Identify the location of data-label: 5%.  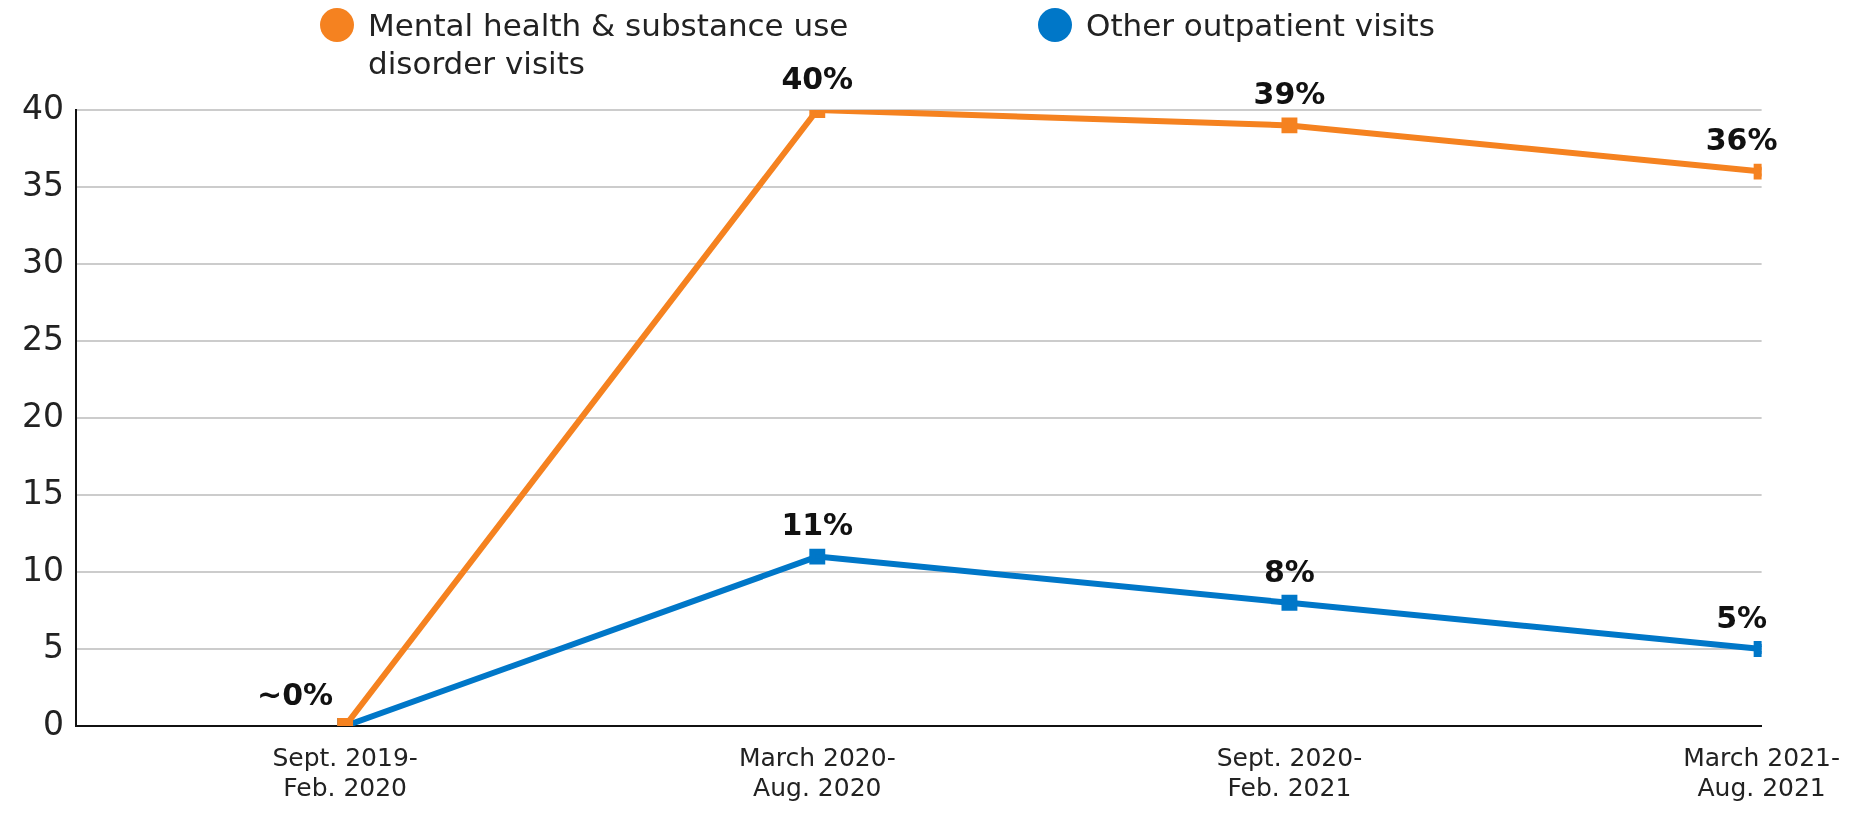
(1742, 617).